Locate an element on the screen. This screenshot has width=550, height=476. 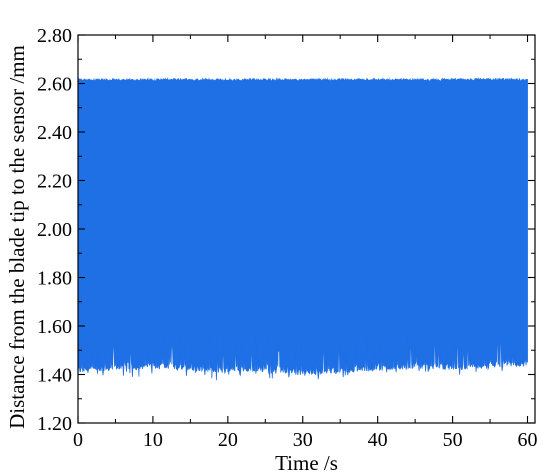
y-tick-label: 2.00 is located at coordinates (54, 230).